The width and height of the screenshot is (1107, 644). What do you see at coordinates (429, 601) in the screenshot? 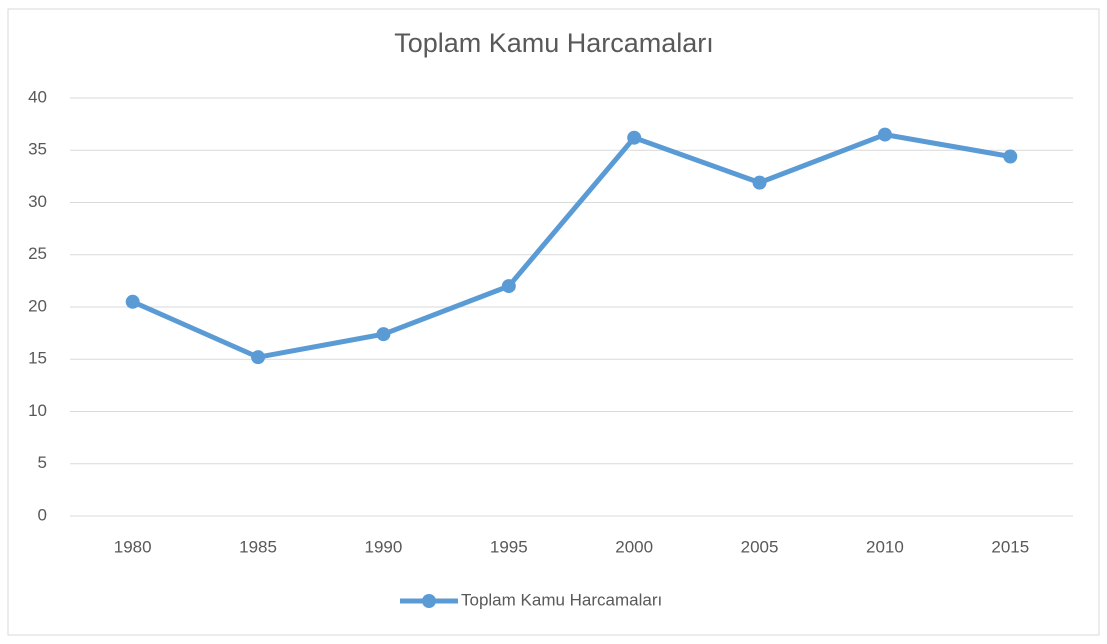
I see `legend-marker` at bounding box center [429, 601].